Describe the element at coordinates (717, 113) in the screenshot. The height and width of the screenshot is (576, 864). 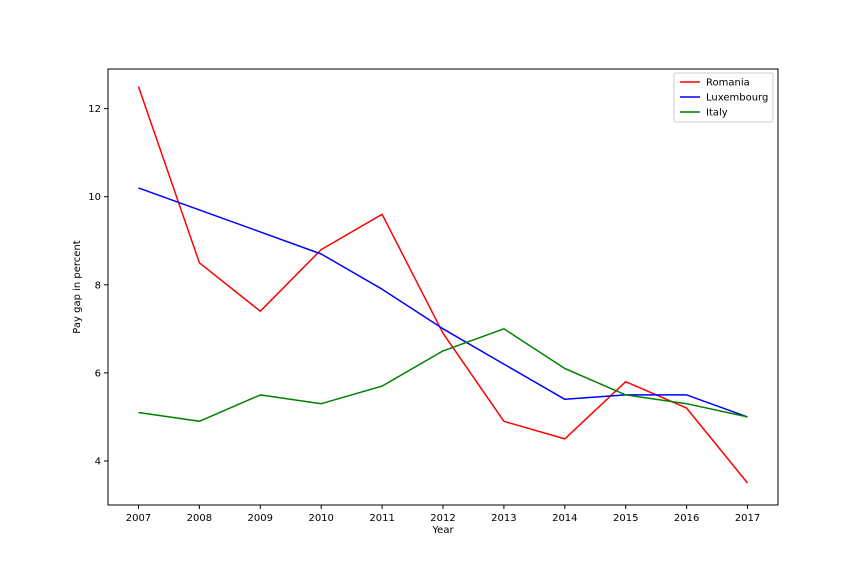
I see `legend-label: Italy` at that location.